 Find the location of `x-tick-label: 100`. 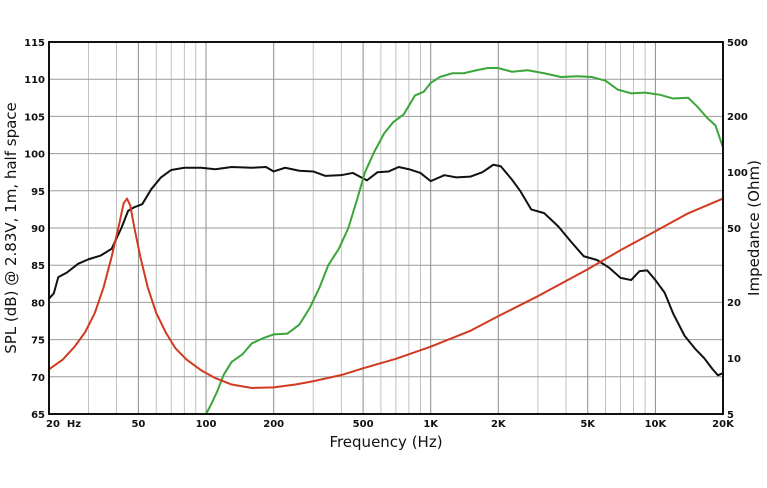

x-tick-label: 100 is located at coordinates (206, 424).